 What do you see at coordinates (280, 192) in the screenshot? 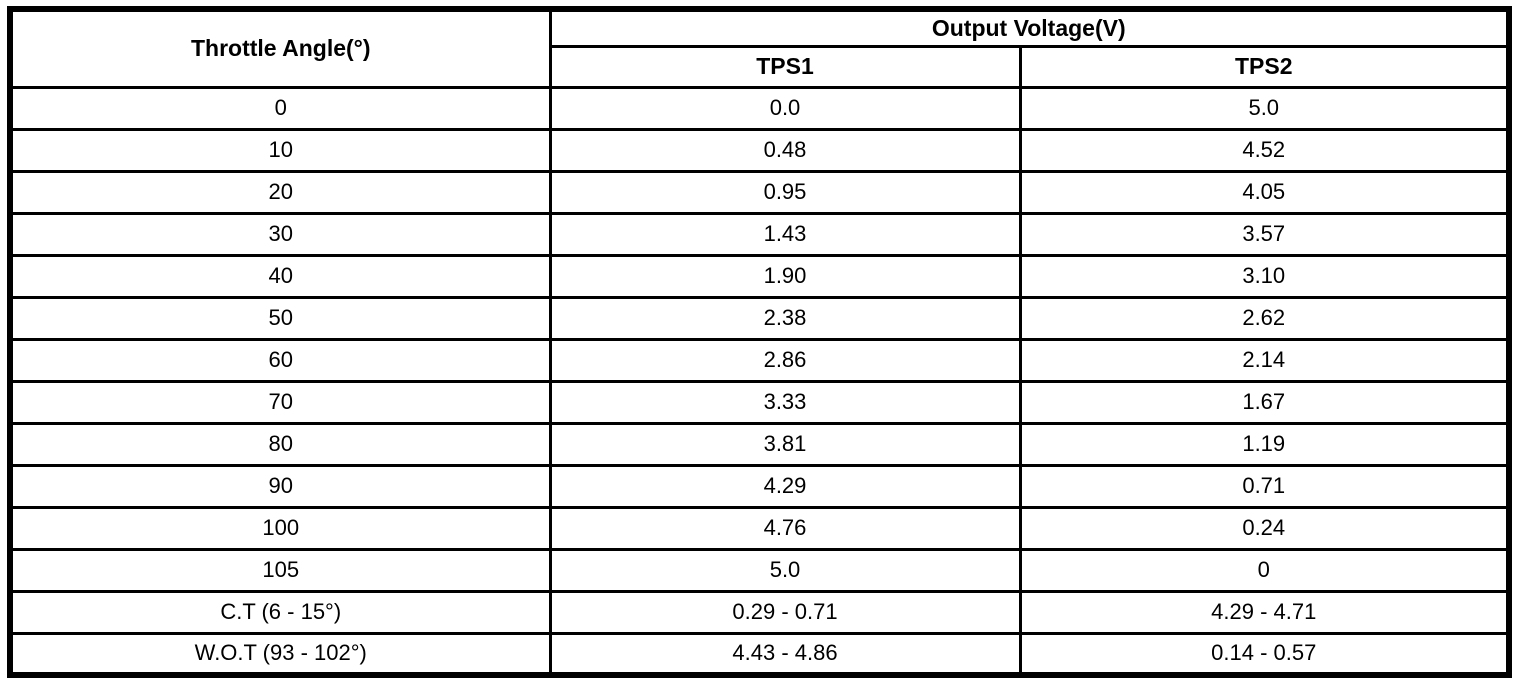
I see `throttle-angle-cell: 20` at bounding box center [280, 192].